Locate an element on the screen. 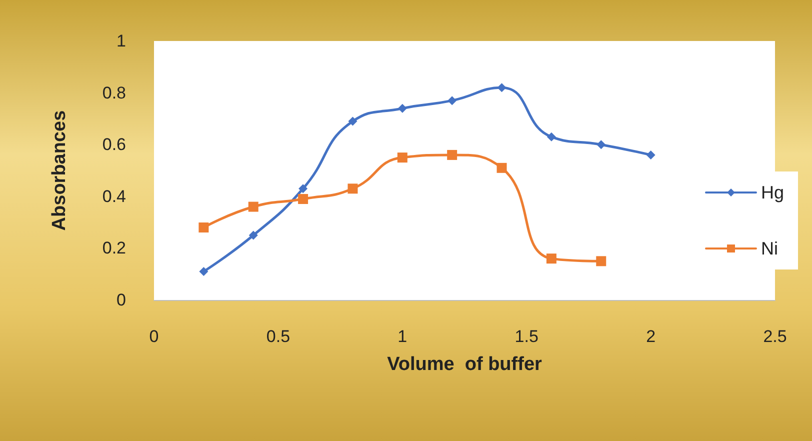 Image resolution: width=812 pixels, height=441 pixels. y-tick-label: 0.4 is located at coordinates (114, 196).